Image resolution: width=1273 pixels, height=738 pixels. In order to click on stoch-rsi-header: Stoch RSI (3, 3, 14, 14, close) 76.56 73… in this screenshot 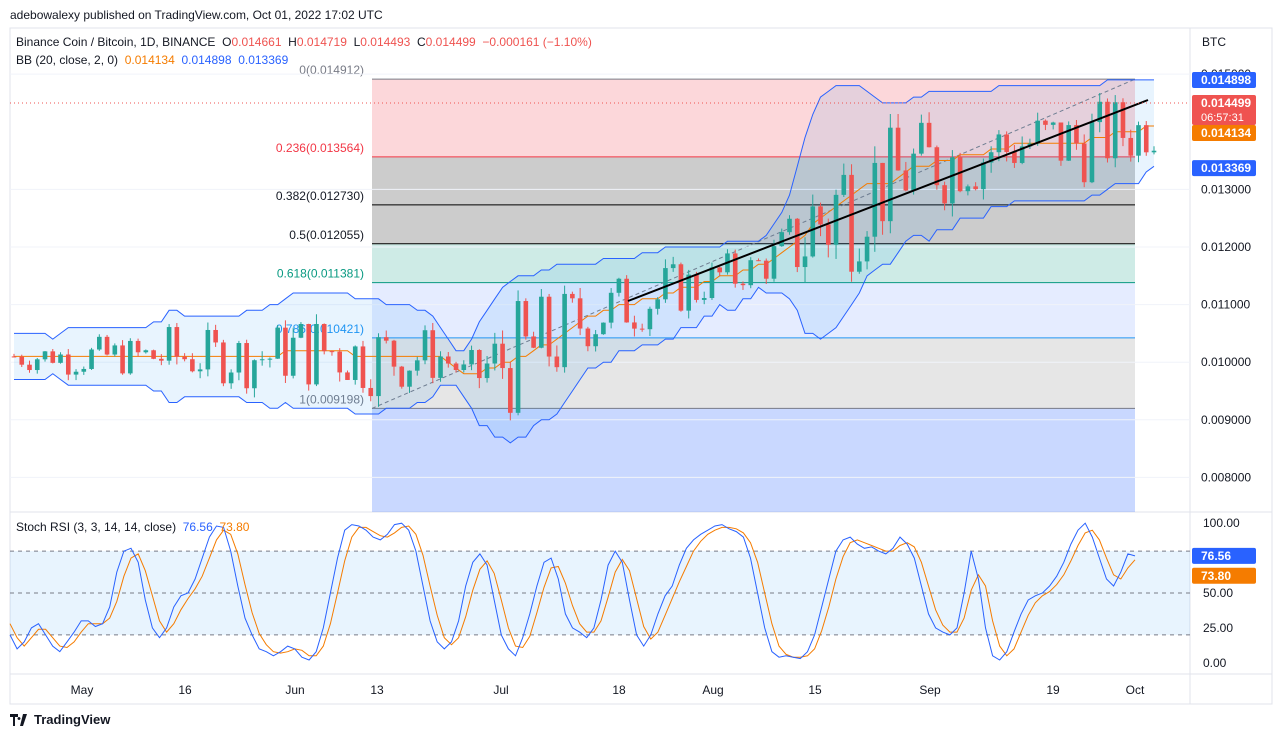, I will do `click(132, 527)`.